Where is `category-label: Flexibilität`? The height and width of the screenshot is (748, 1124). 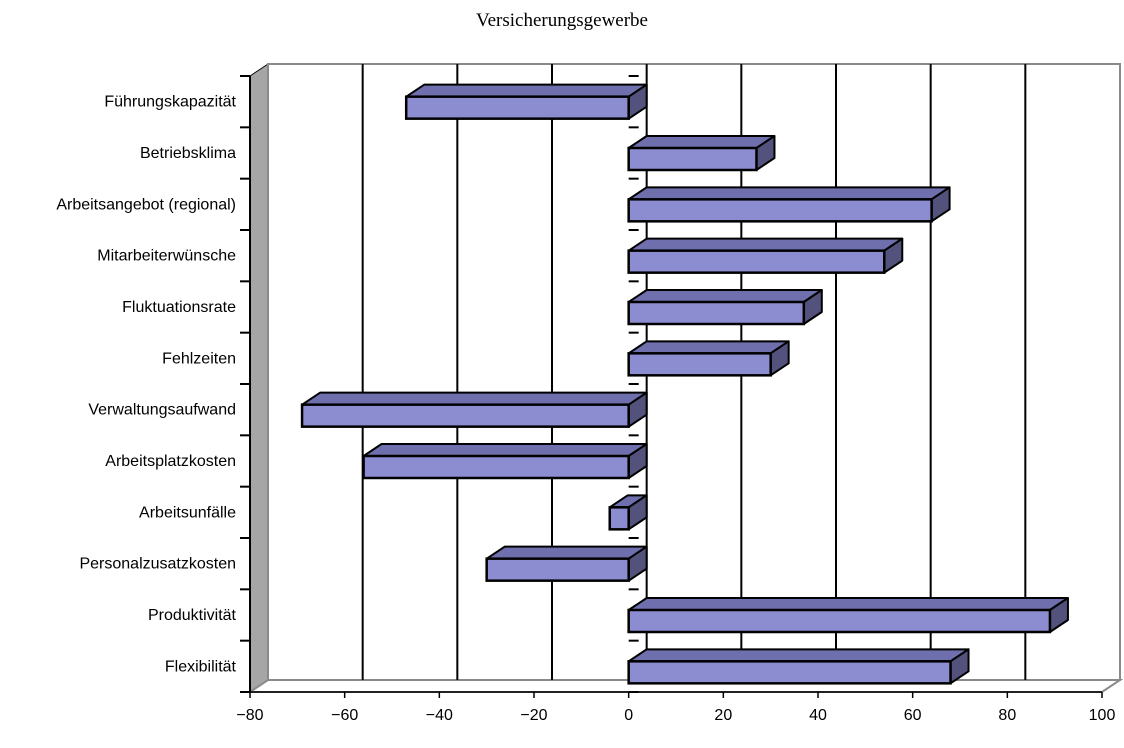
category-label: Flexibilität is located at coordinates (201, 666).